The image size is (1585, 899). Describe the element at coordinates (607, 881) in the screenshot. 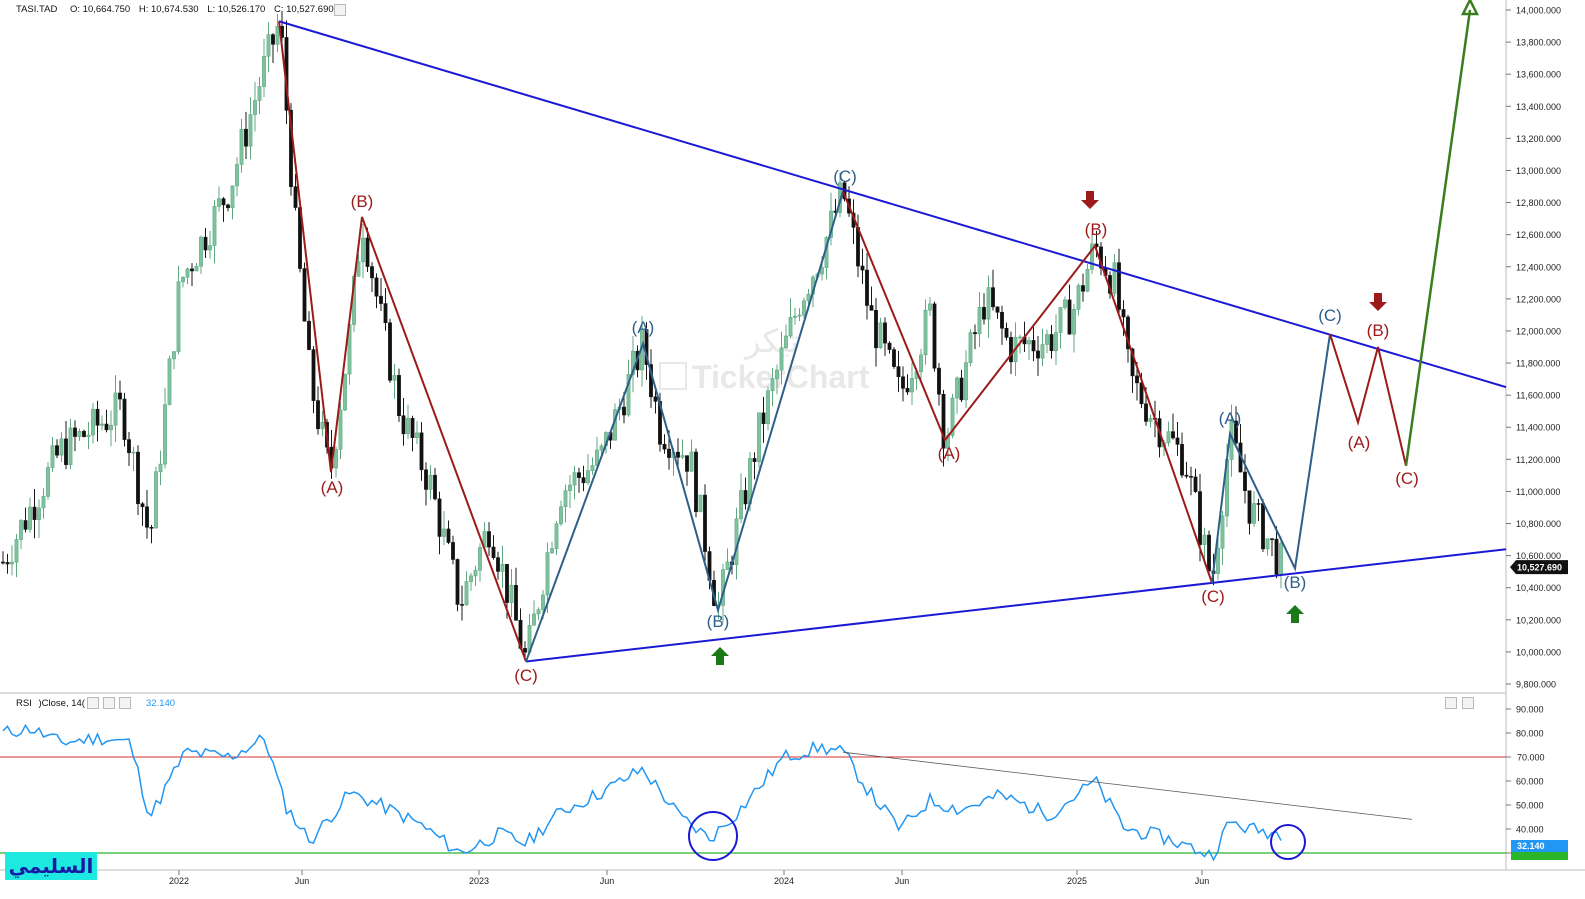

I see `time-tick-label: Jun` at that location.